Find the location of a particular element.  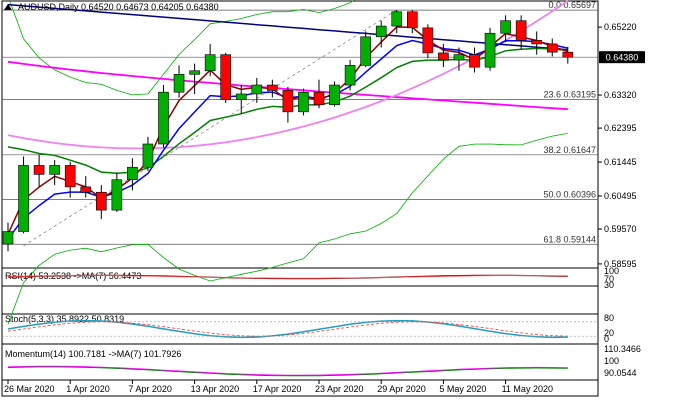

fib-label-4: 61.8 0.59144 is located at coordinates (569, 239).